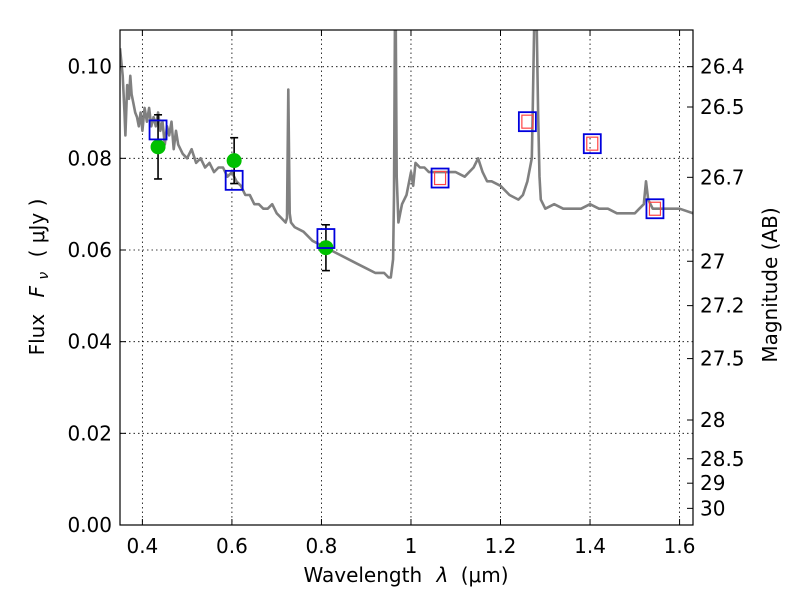 The image size is (800, 600). Describe the element at coordinates (232, 546) in the screenshot. I see `x-tick-label: 0.6` at that location.